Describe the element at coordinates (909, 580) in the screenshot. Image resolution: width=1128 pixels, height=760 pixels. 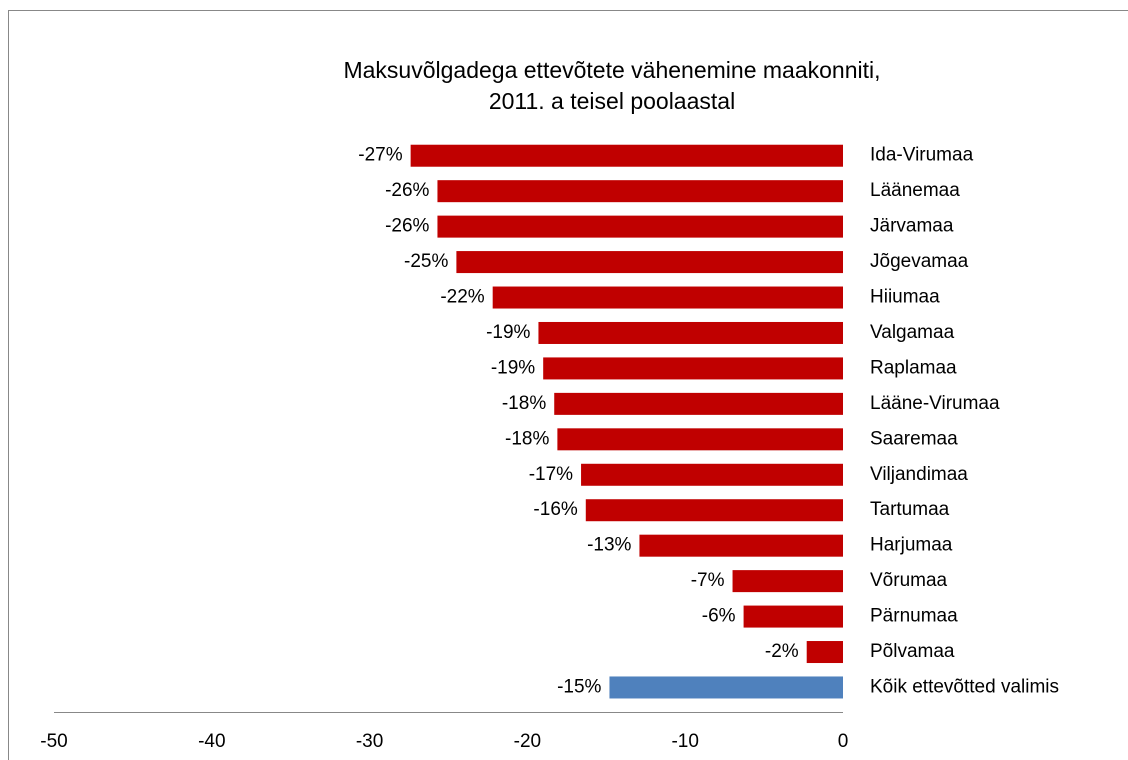
I see `y-tick-label: Võrumaa` at that location.